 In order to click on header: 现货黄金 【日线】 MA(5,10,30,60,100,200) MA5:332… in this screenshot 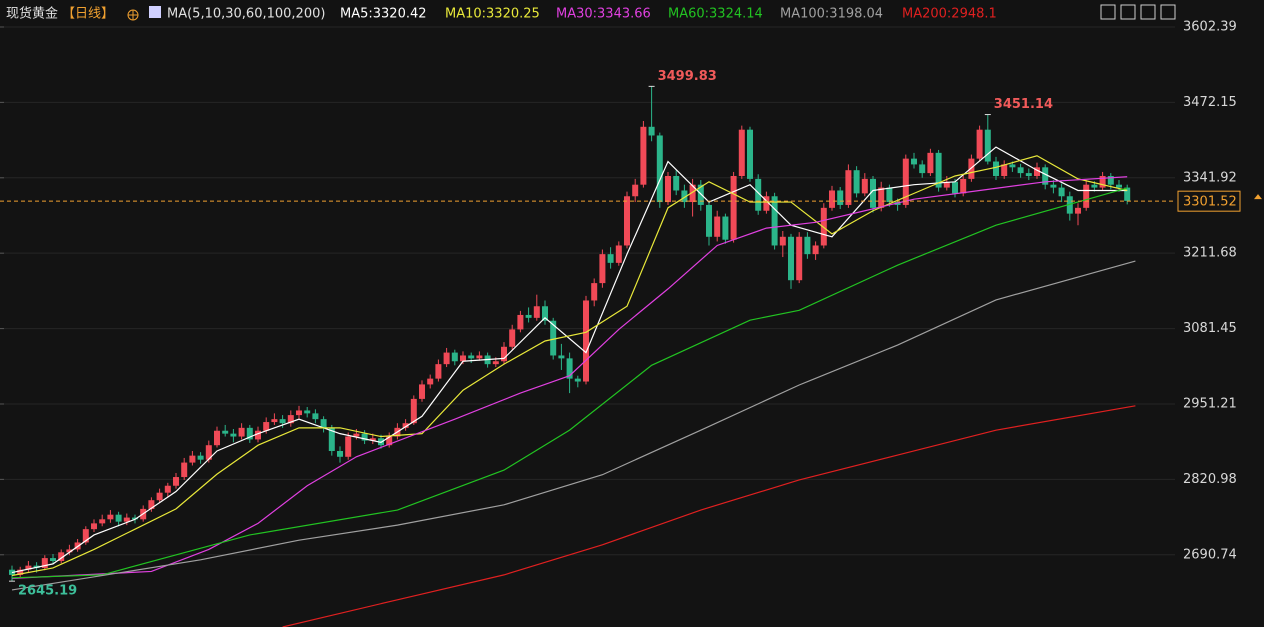, I will do `click(588, 13)`.